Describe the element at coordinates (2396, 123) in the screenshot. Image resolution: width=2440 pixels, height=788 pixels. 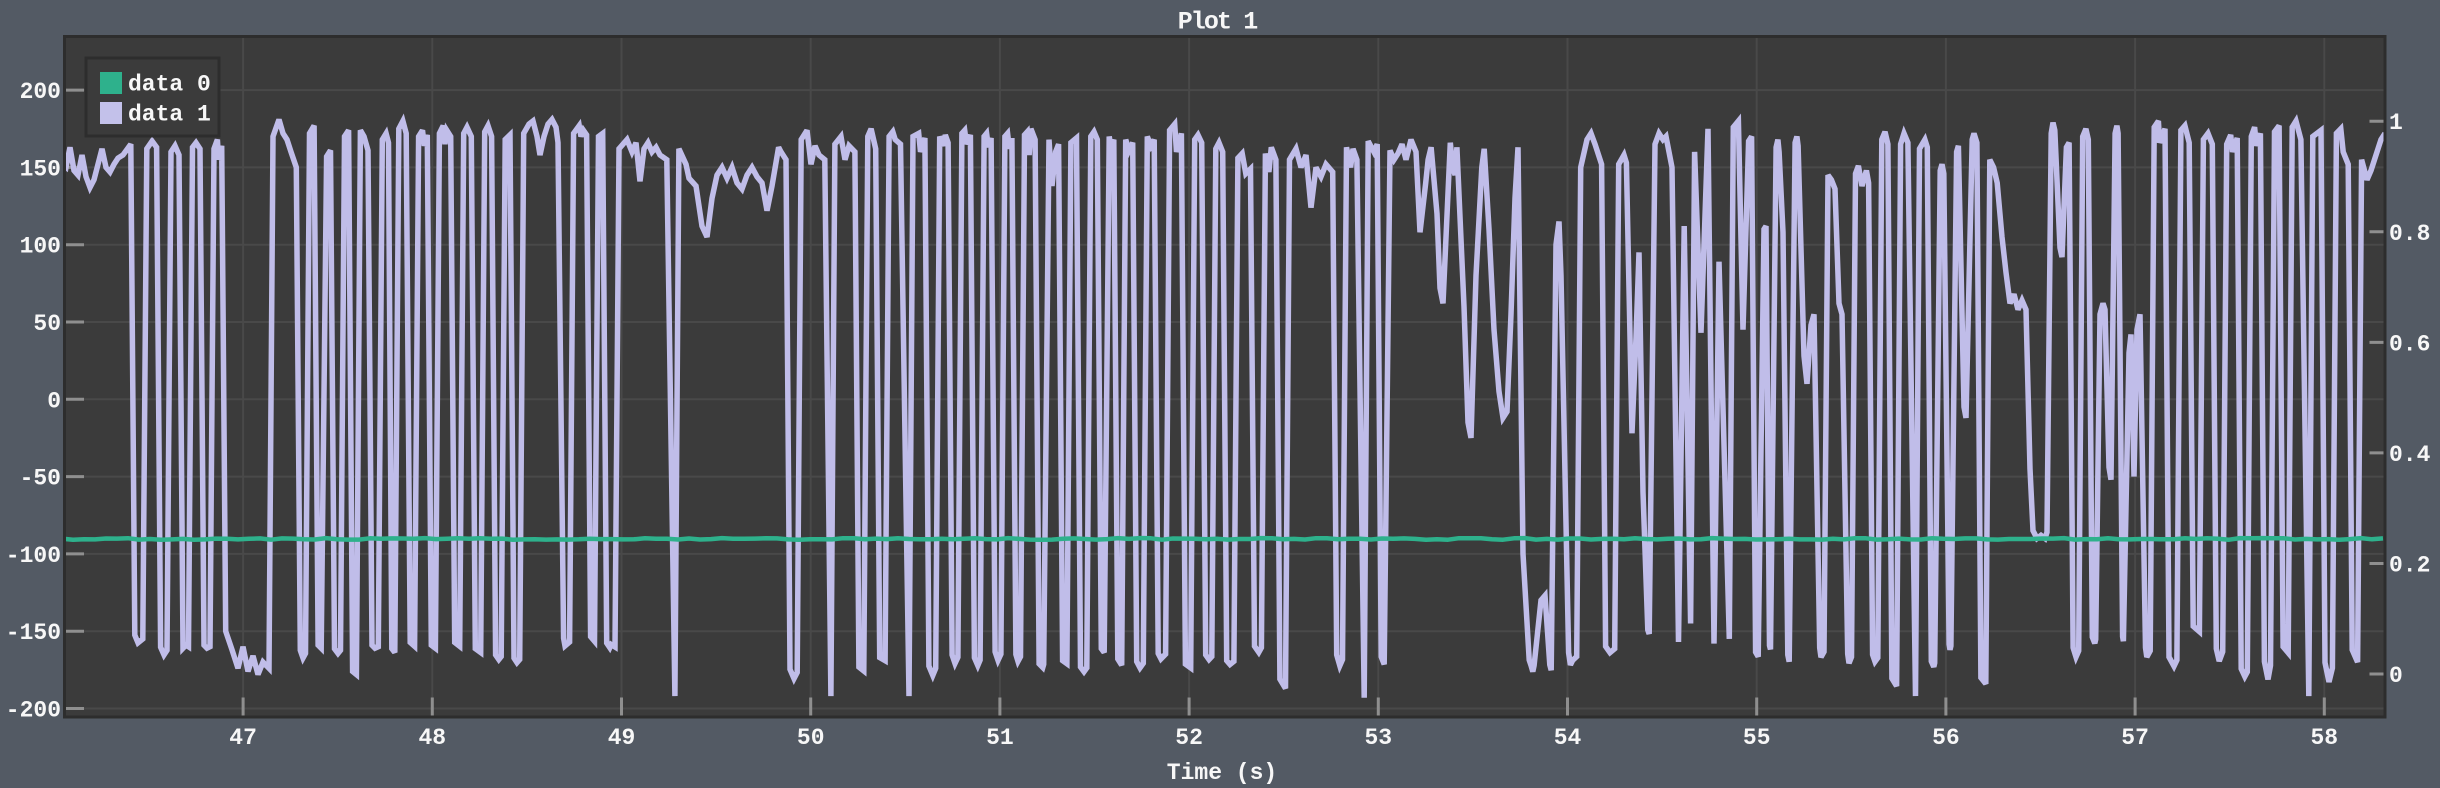
I see `svg-text: 1` at that location.